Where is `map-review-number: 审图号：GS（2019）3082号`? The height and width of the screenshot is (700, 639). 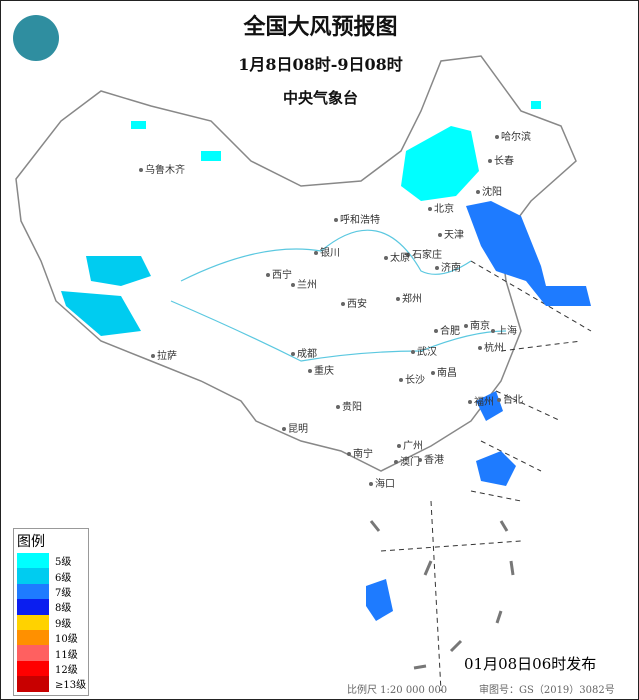
map-review-number: 审图号：GS（2019）3082号 is located at coordinates (547, 690).